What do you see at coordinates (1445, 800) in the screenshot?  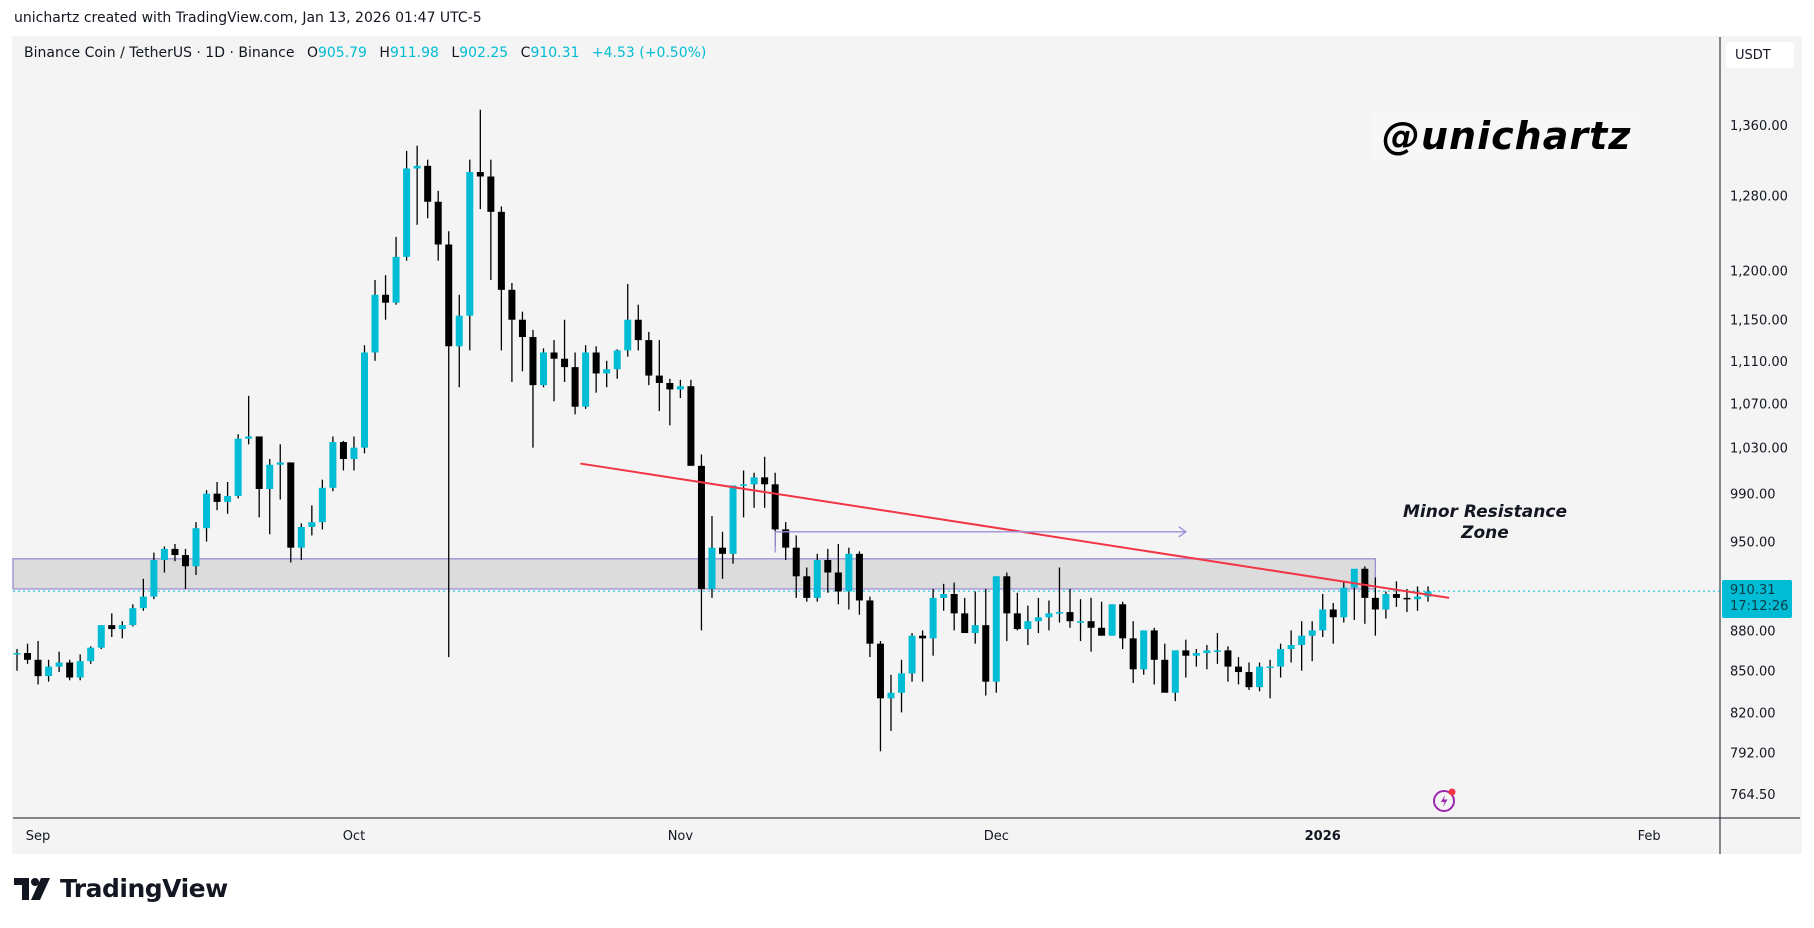 I see `lightning-icon` at bounding box center [1445, 800].